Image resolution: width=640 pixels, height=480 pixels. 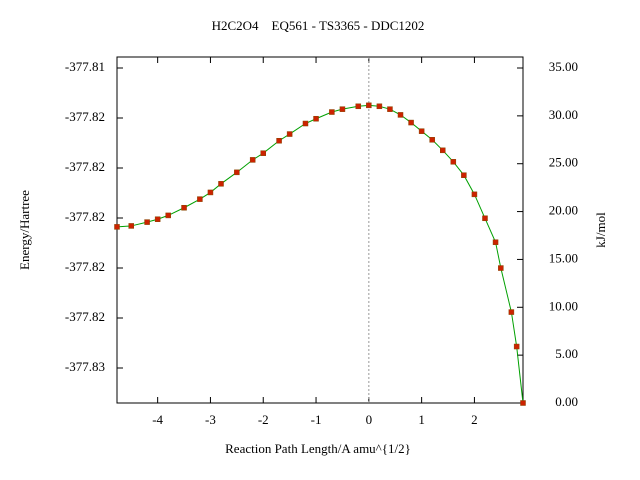 I want to click on y-axis-label: Energy/Hartree, so click(x=24, y=230).